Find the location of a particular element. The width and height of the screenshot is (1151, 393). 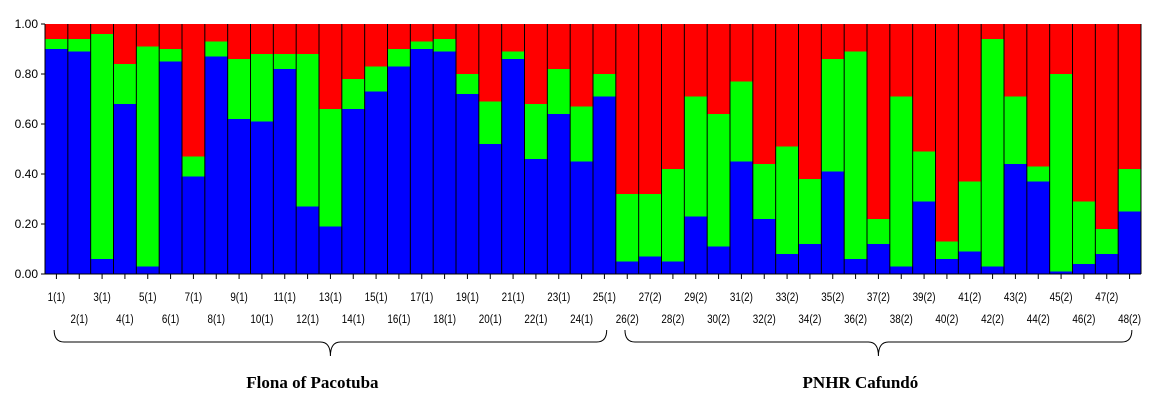

x-tick-label: 34(2) is located at coordinates (809, 319).